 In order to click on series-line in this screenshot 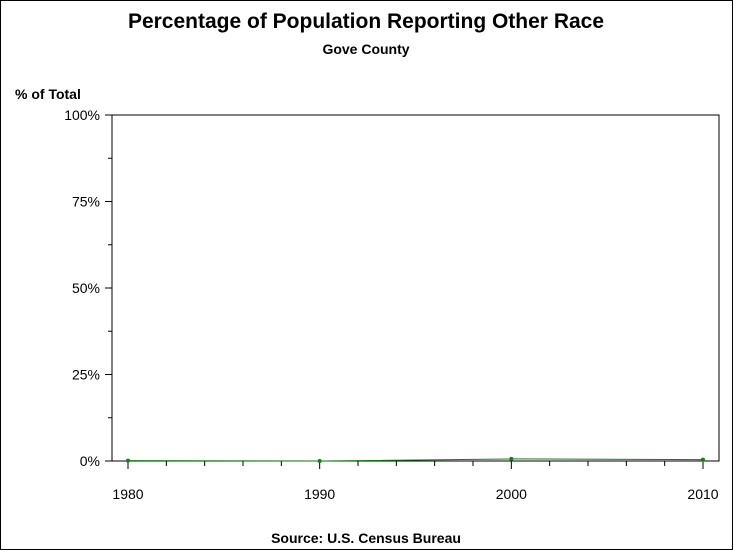, I will do `click(415, 460)`.